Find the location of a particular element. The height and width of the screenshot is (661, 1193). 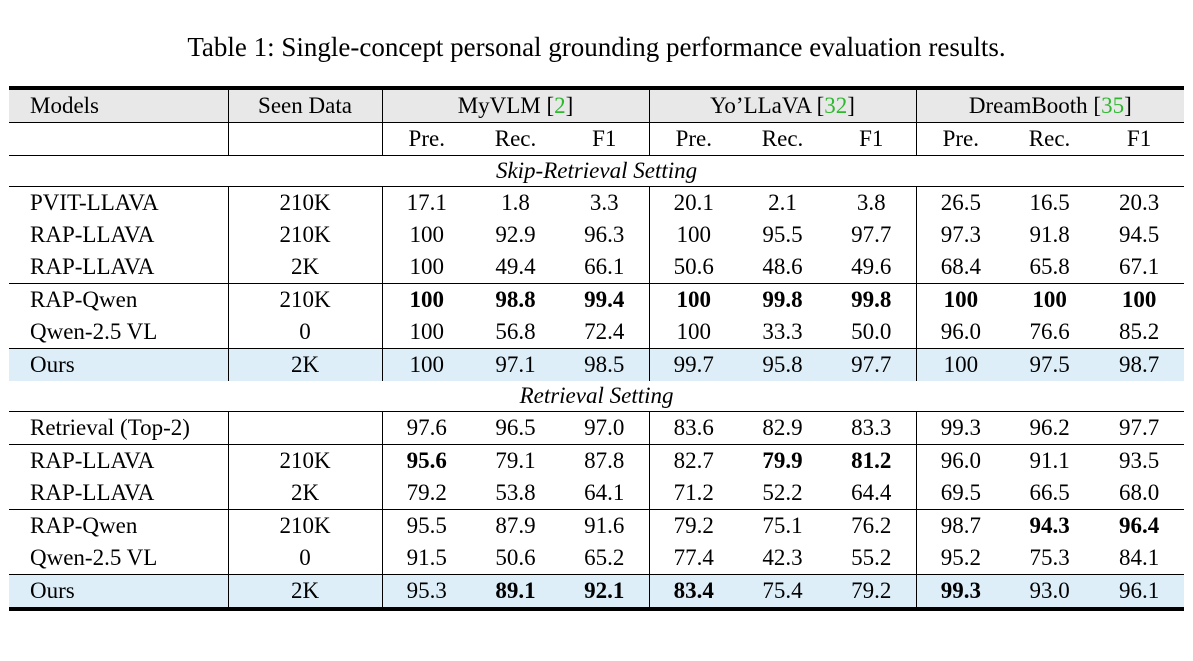

metric-value-cell: 16.5 is located at coordinates (1049, 202).